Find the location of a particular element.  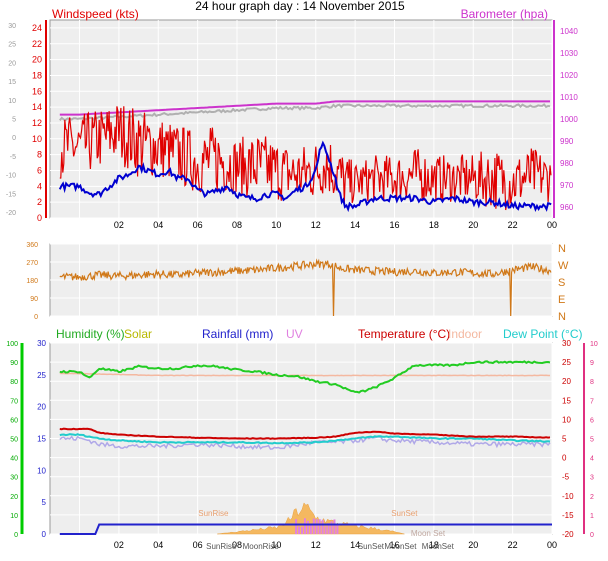

wind-tick-label: 18 is located at coordinates (37, 75).